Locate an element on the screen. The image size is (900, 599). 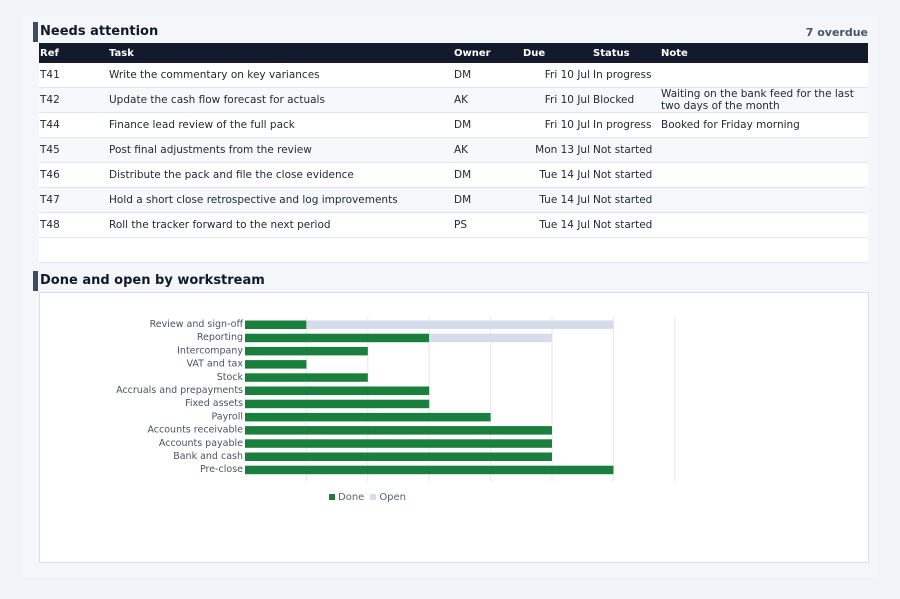
table-header-row: Ref Task Owner Due Status Note is located at coordinates (453, 53).